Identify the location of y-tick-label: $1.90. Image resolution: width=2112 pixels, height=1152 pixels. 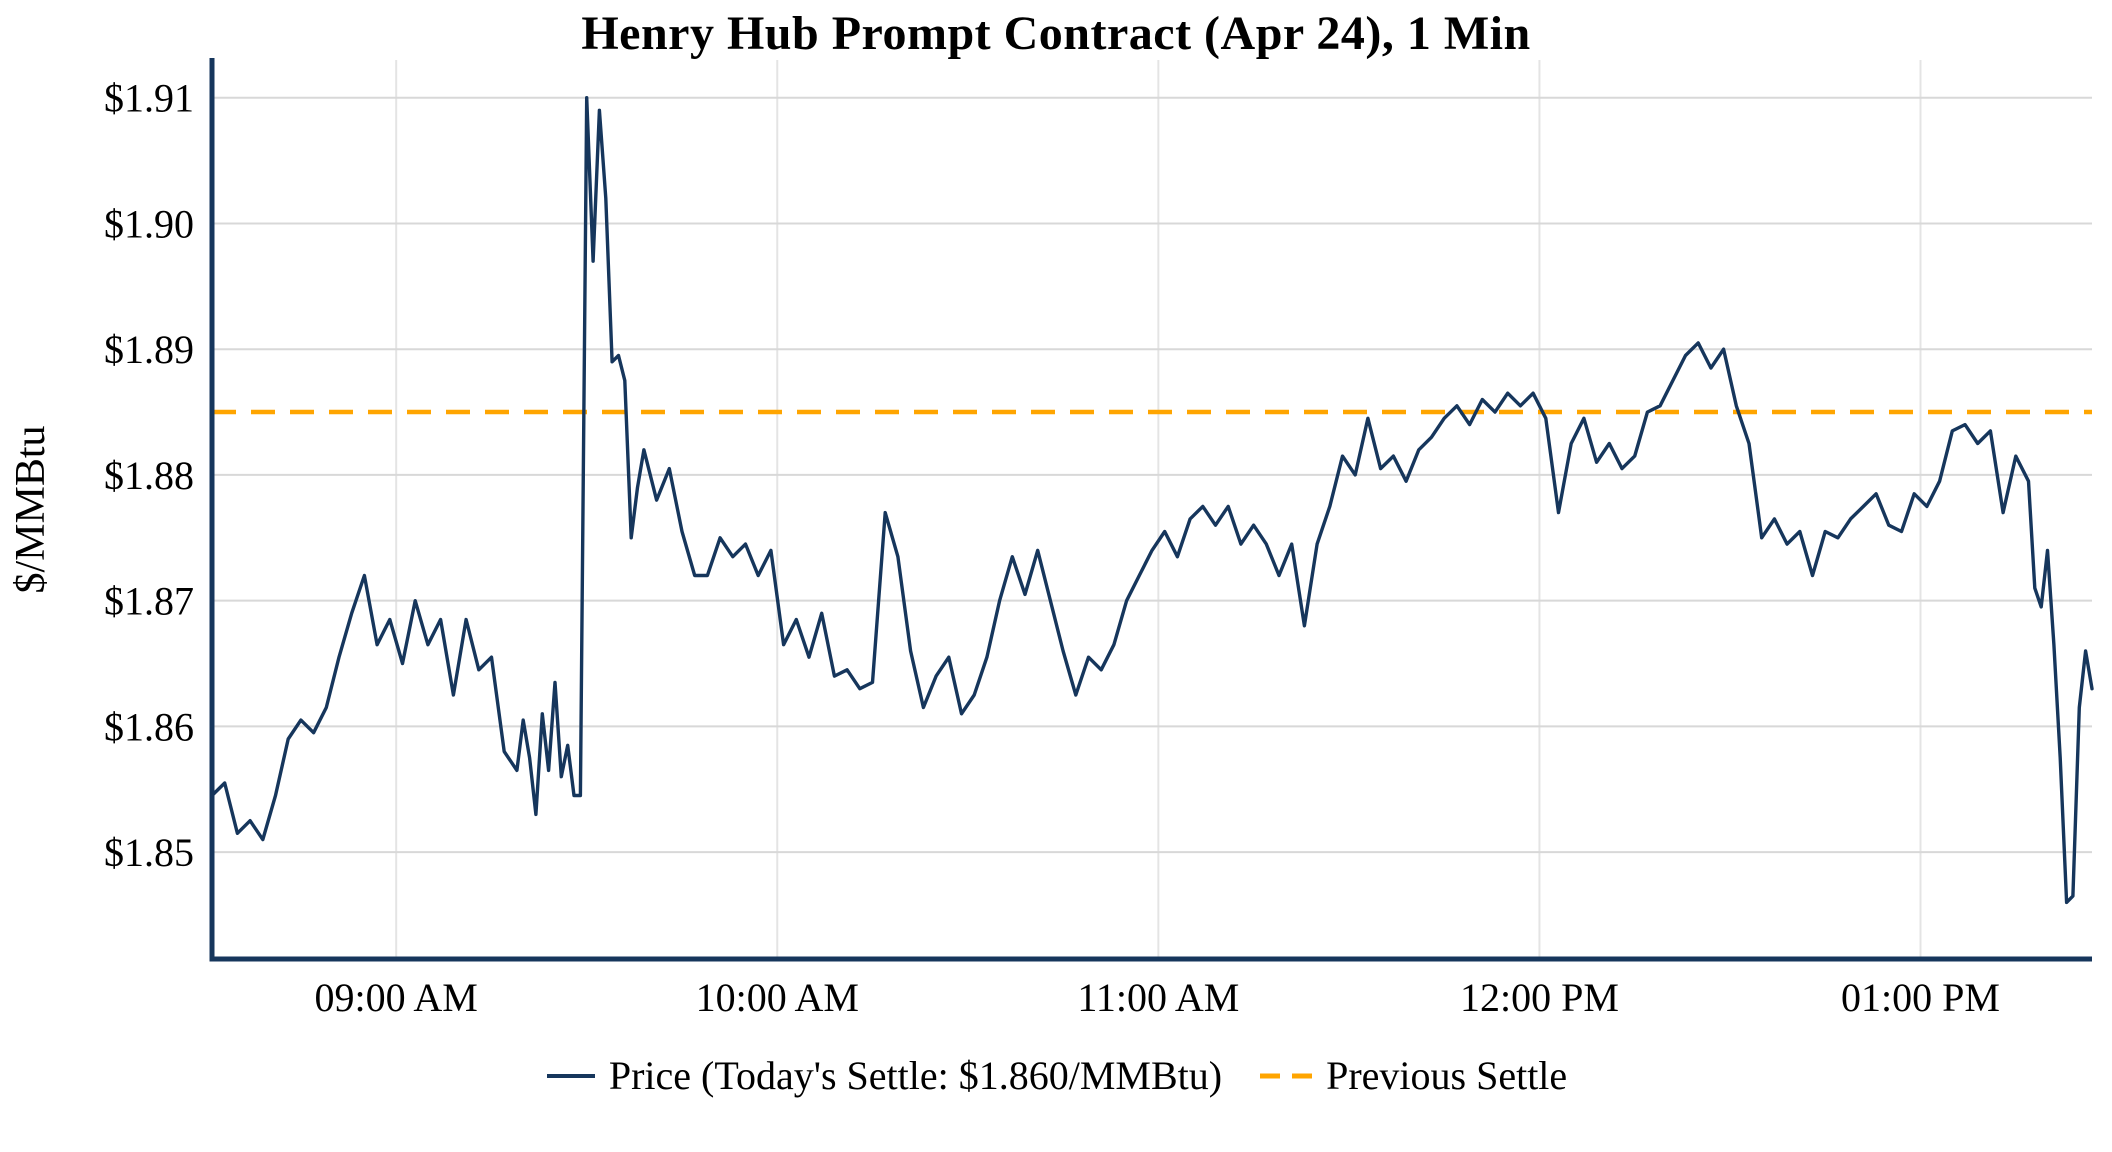
(149, 223).